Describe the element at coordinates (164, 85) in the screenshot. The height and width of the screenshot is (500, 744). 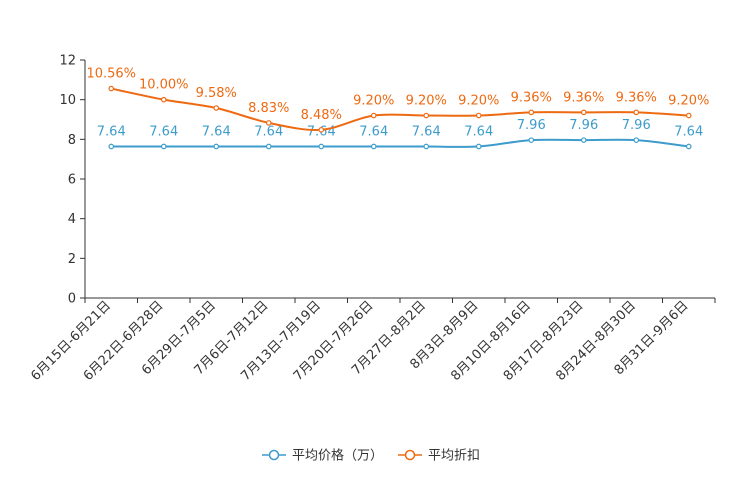
I see `data-label: 10.00%` at that location.